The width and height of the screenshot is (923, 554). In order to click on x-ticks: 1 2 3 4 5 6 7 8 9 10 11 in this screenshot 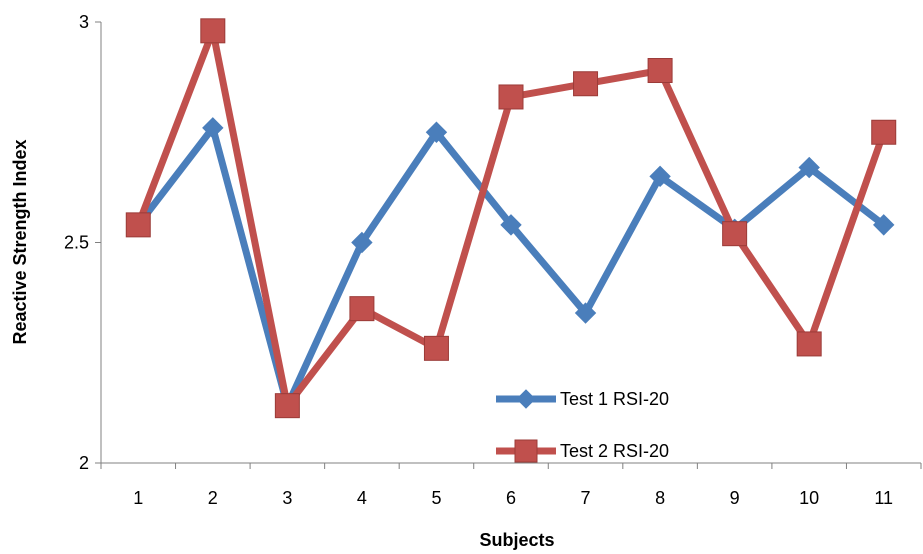, I will do `click(511, 485)`.